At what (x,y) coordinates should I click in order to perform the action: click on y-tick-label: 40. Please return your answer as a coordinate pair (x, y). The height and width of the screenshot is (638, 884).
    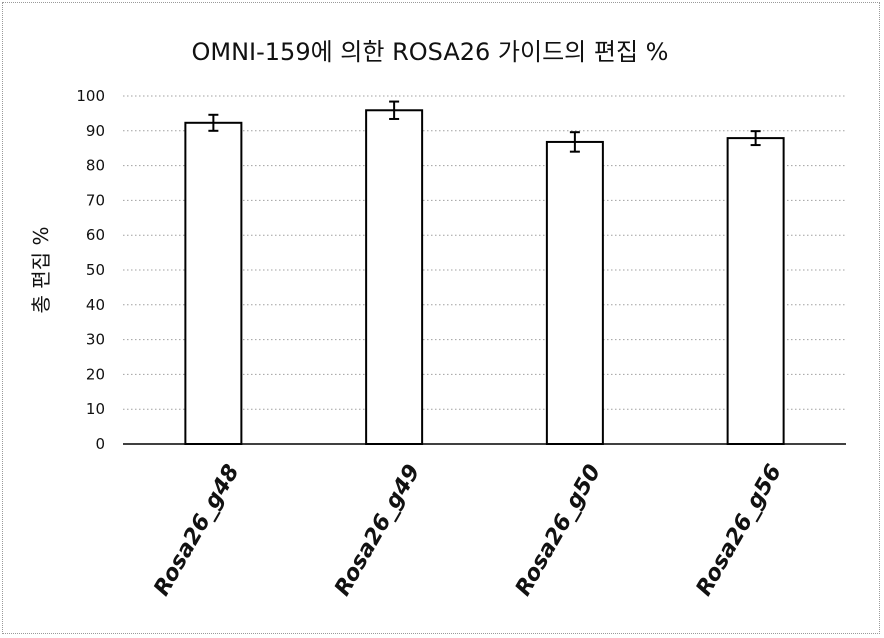
    Looking at the image, I should click on (95, 305).